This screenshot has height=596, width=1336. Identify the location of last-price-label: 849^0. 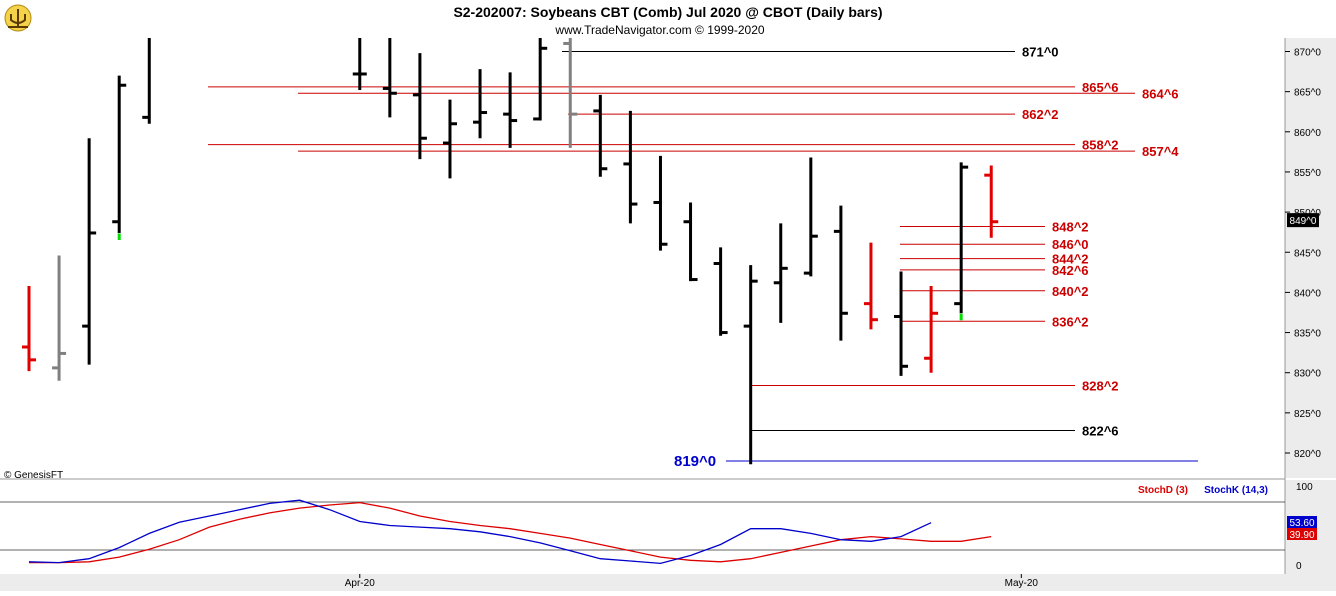
(1303, 221).